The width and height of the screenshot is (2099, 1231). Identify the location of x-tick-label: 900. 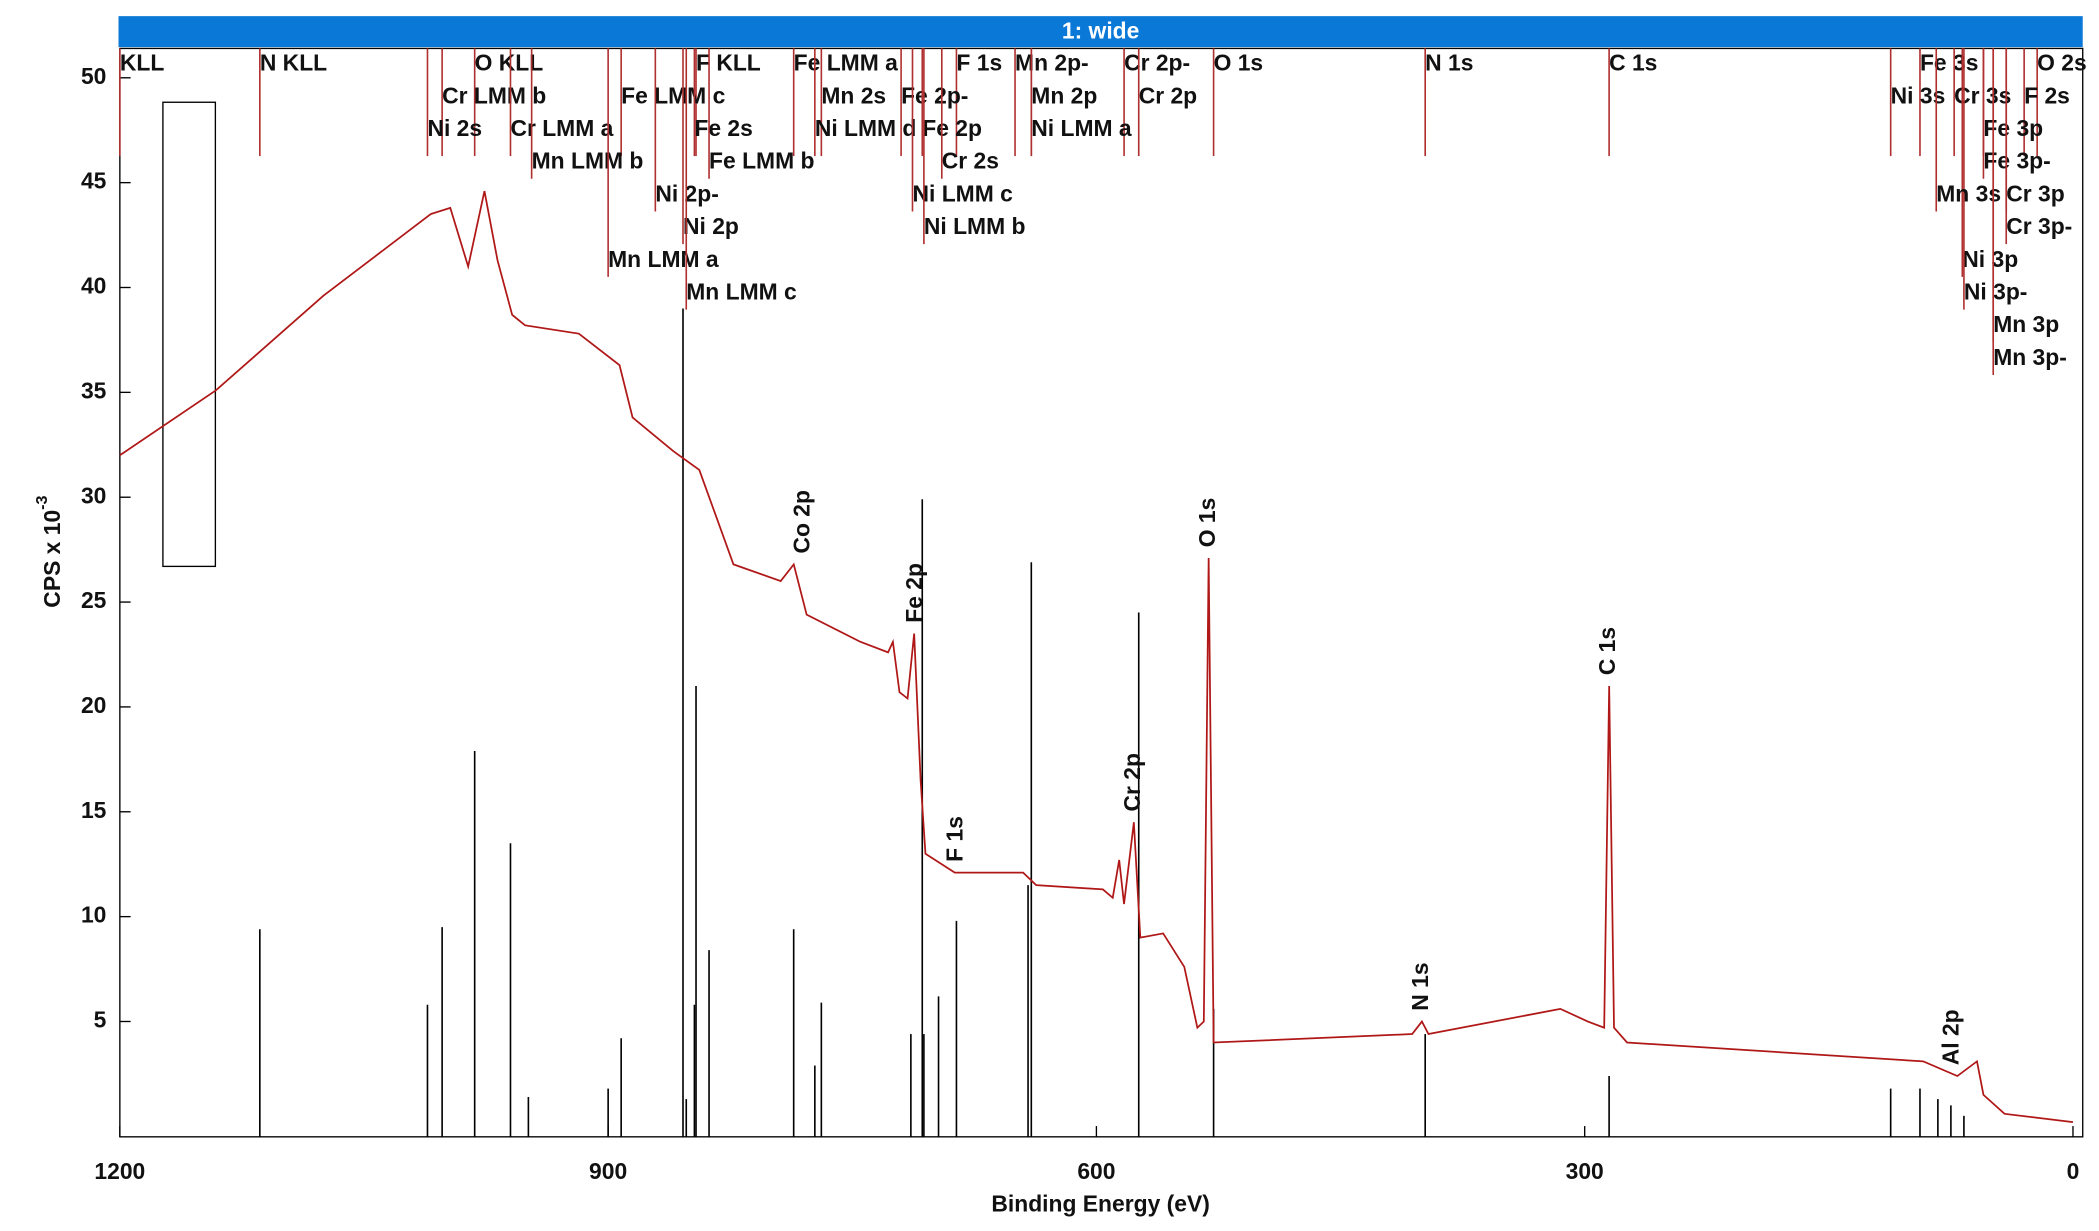
(608, 1171).